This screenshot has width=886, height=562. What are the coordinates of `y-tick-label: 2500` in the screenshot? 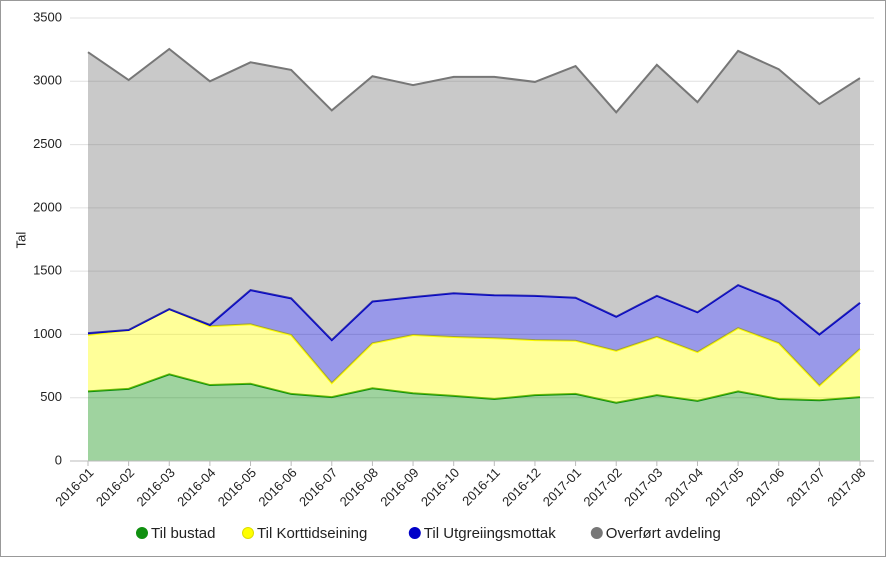 It's located at (47, 143).